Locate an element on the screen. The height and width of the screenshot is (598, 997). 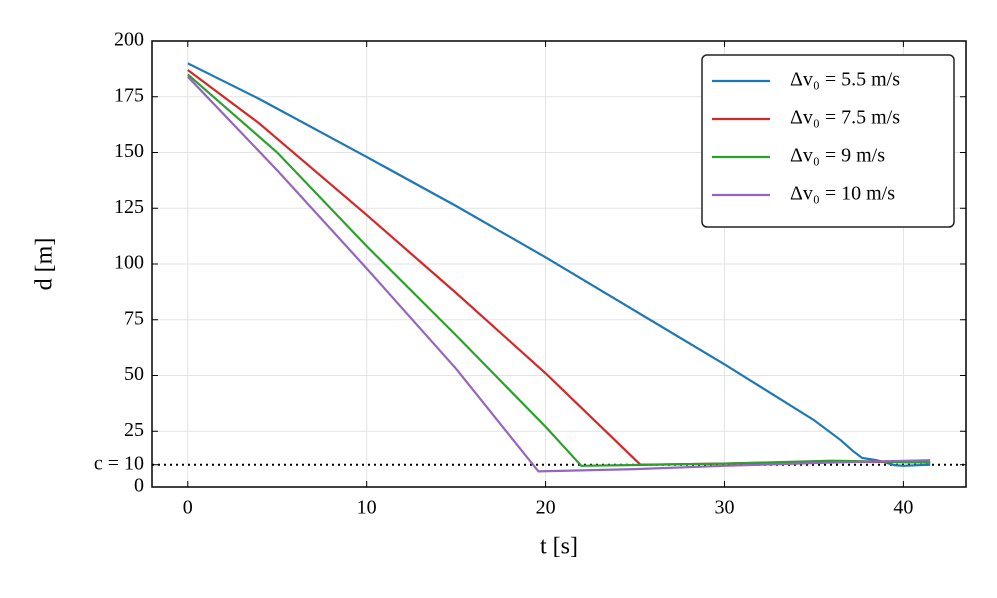
y-tick-label: 175 is located at coordinates (129, 95).